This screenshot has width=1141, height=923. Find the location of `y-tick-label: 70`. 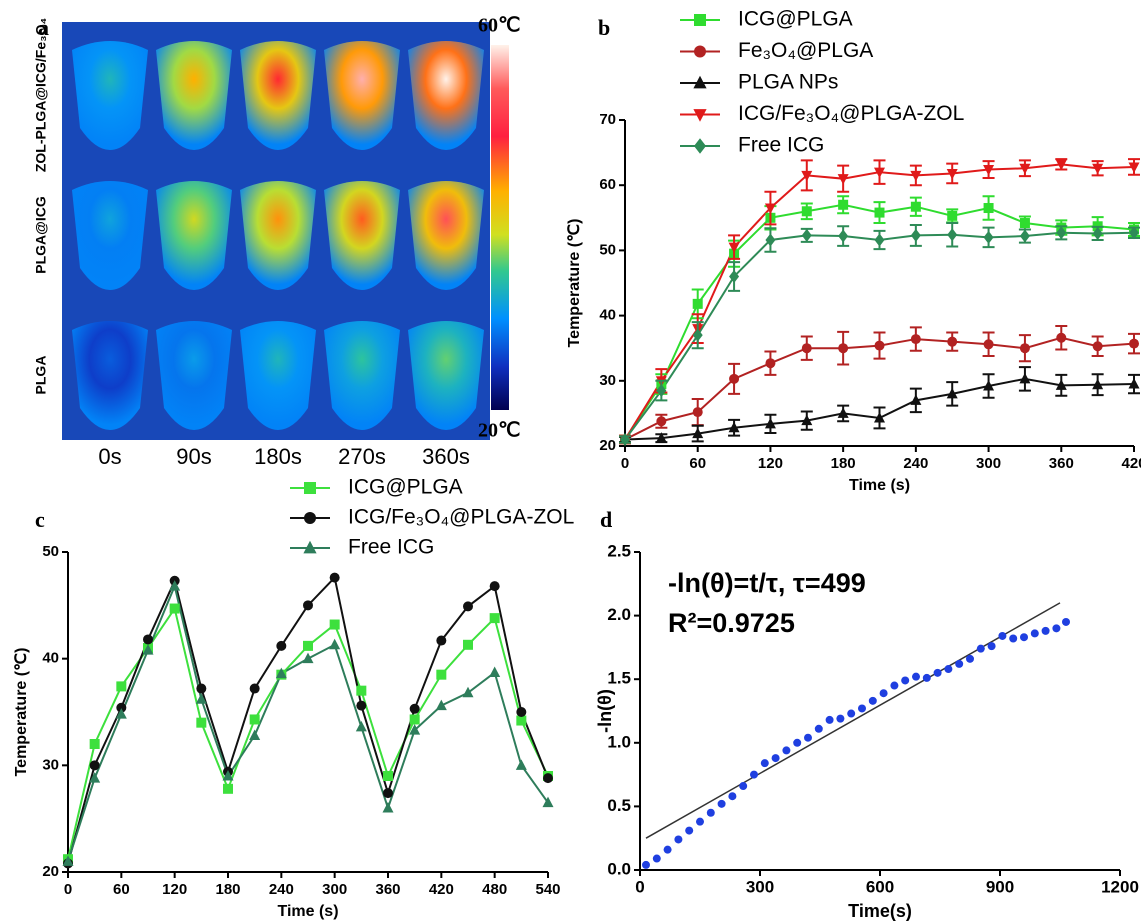

y-tick-label: 70 is located at coordinates (607, 119).